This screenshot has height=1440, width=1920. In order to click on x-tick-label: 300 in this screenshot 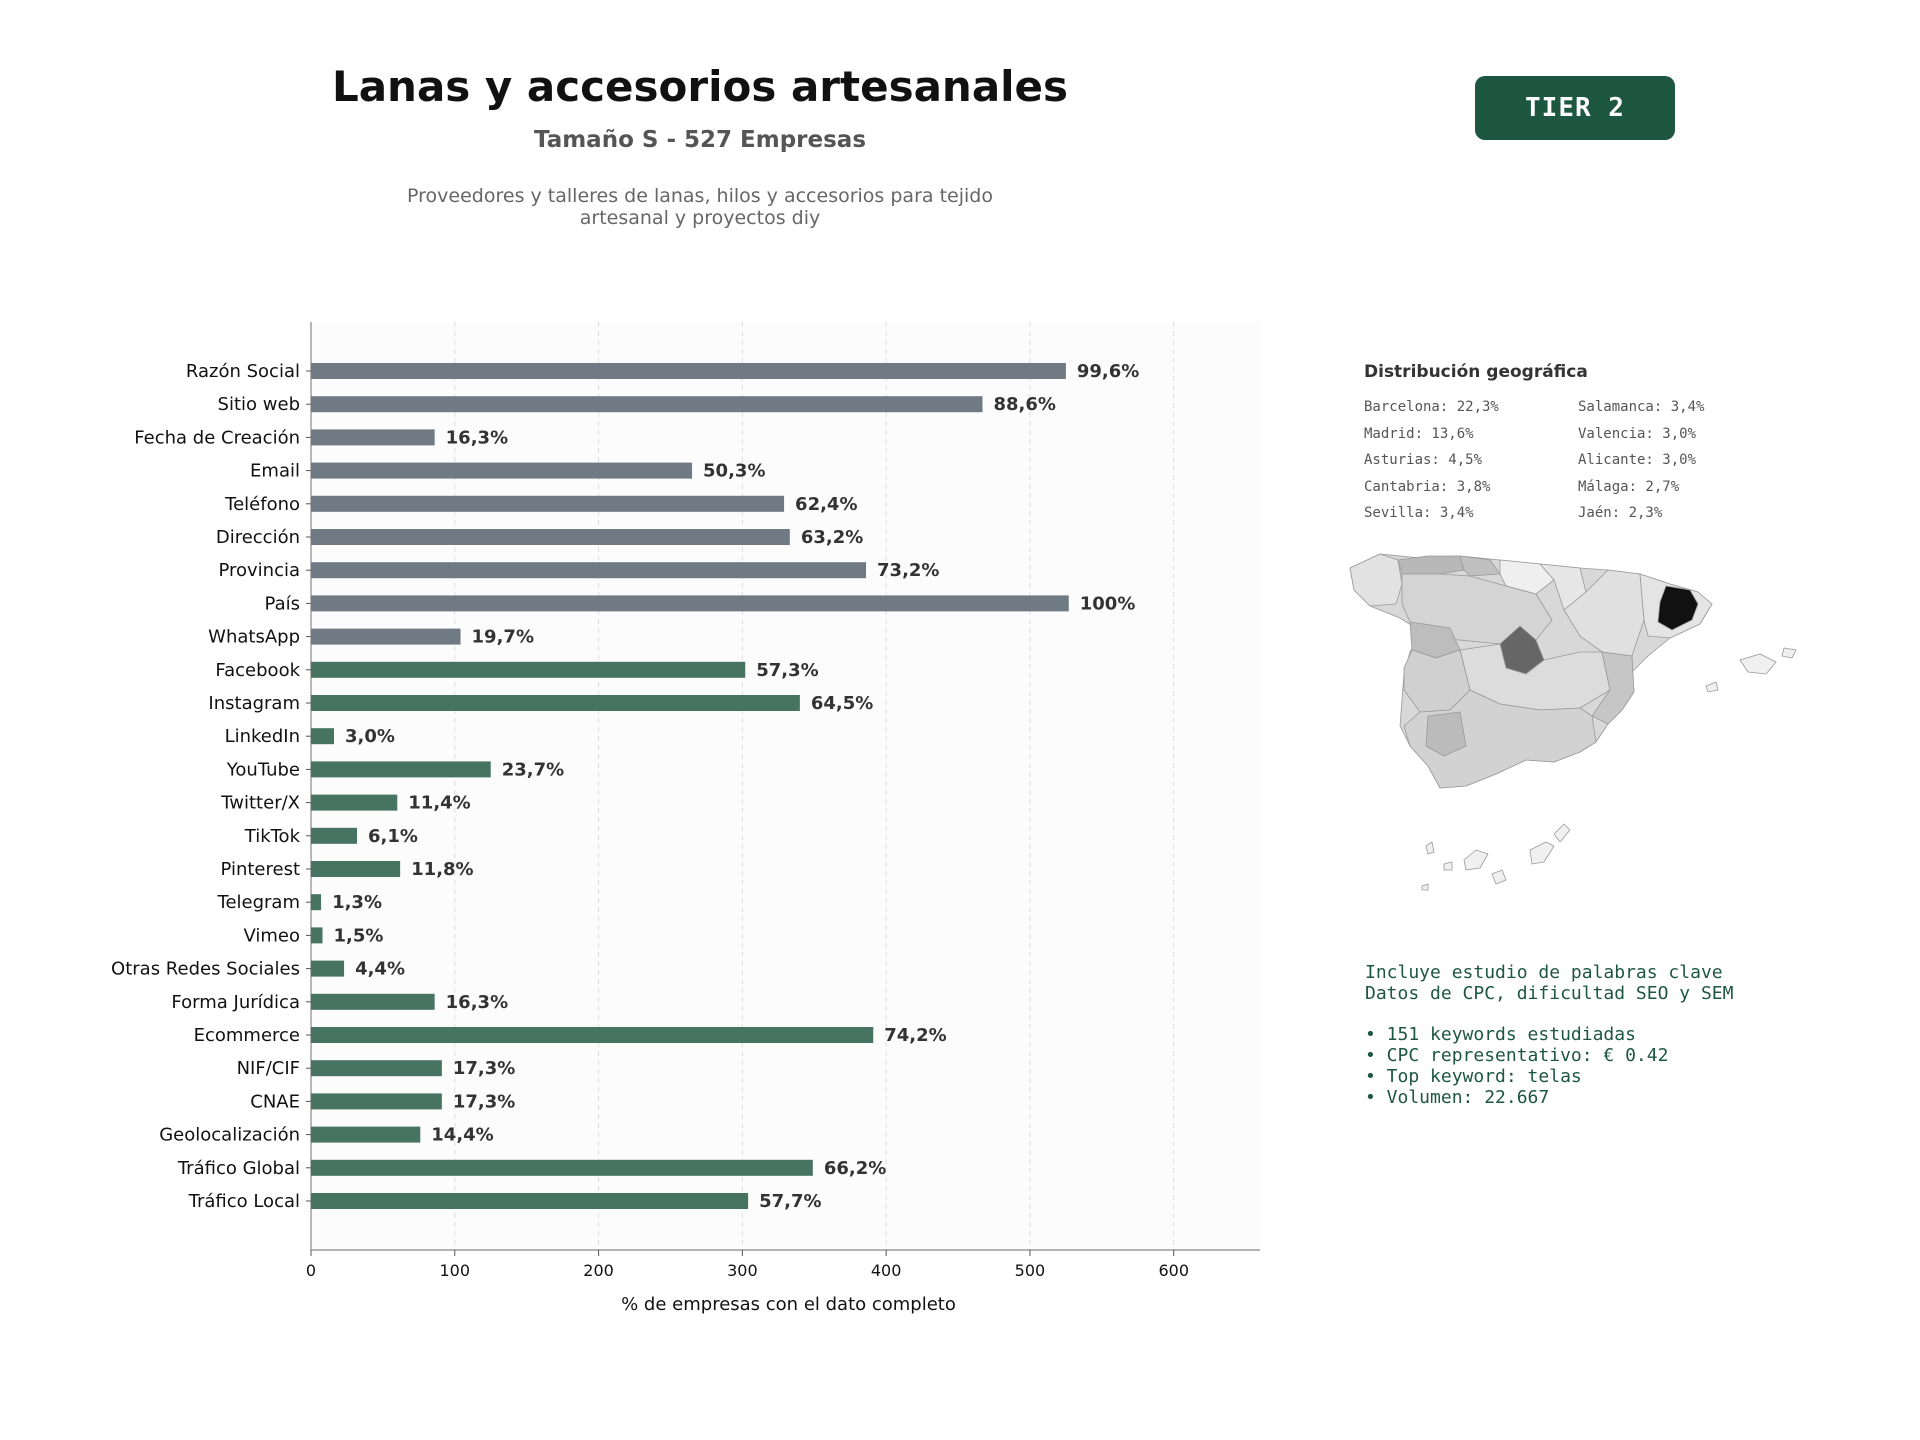, I will do `click(742, 1270)`.